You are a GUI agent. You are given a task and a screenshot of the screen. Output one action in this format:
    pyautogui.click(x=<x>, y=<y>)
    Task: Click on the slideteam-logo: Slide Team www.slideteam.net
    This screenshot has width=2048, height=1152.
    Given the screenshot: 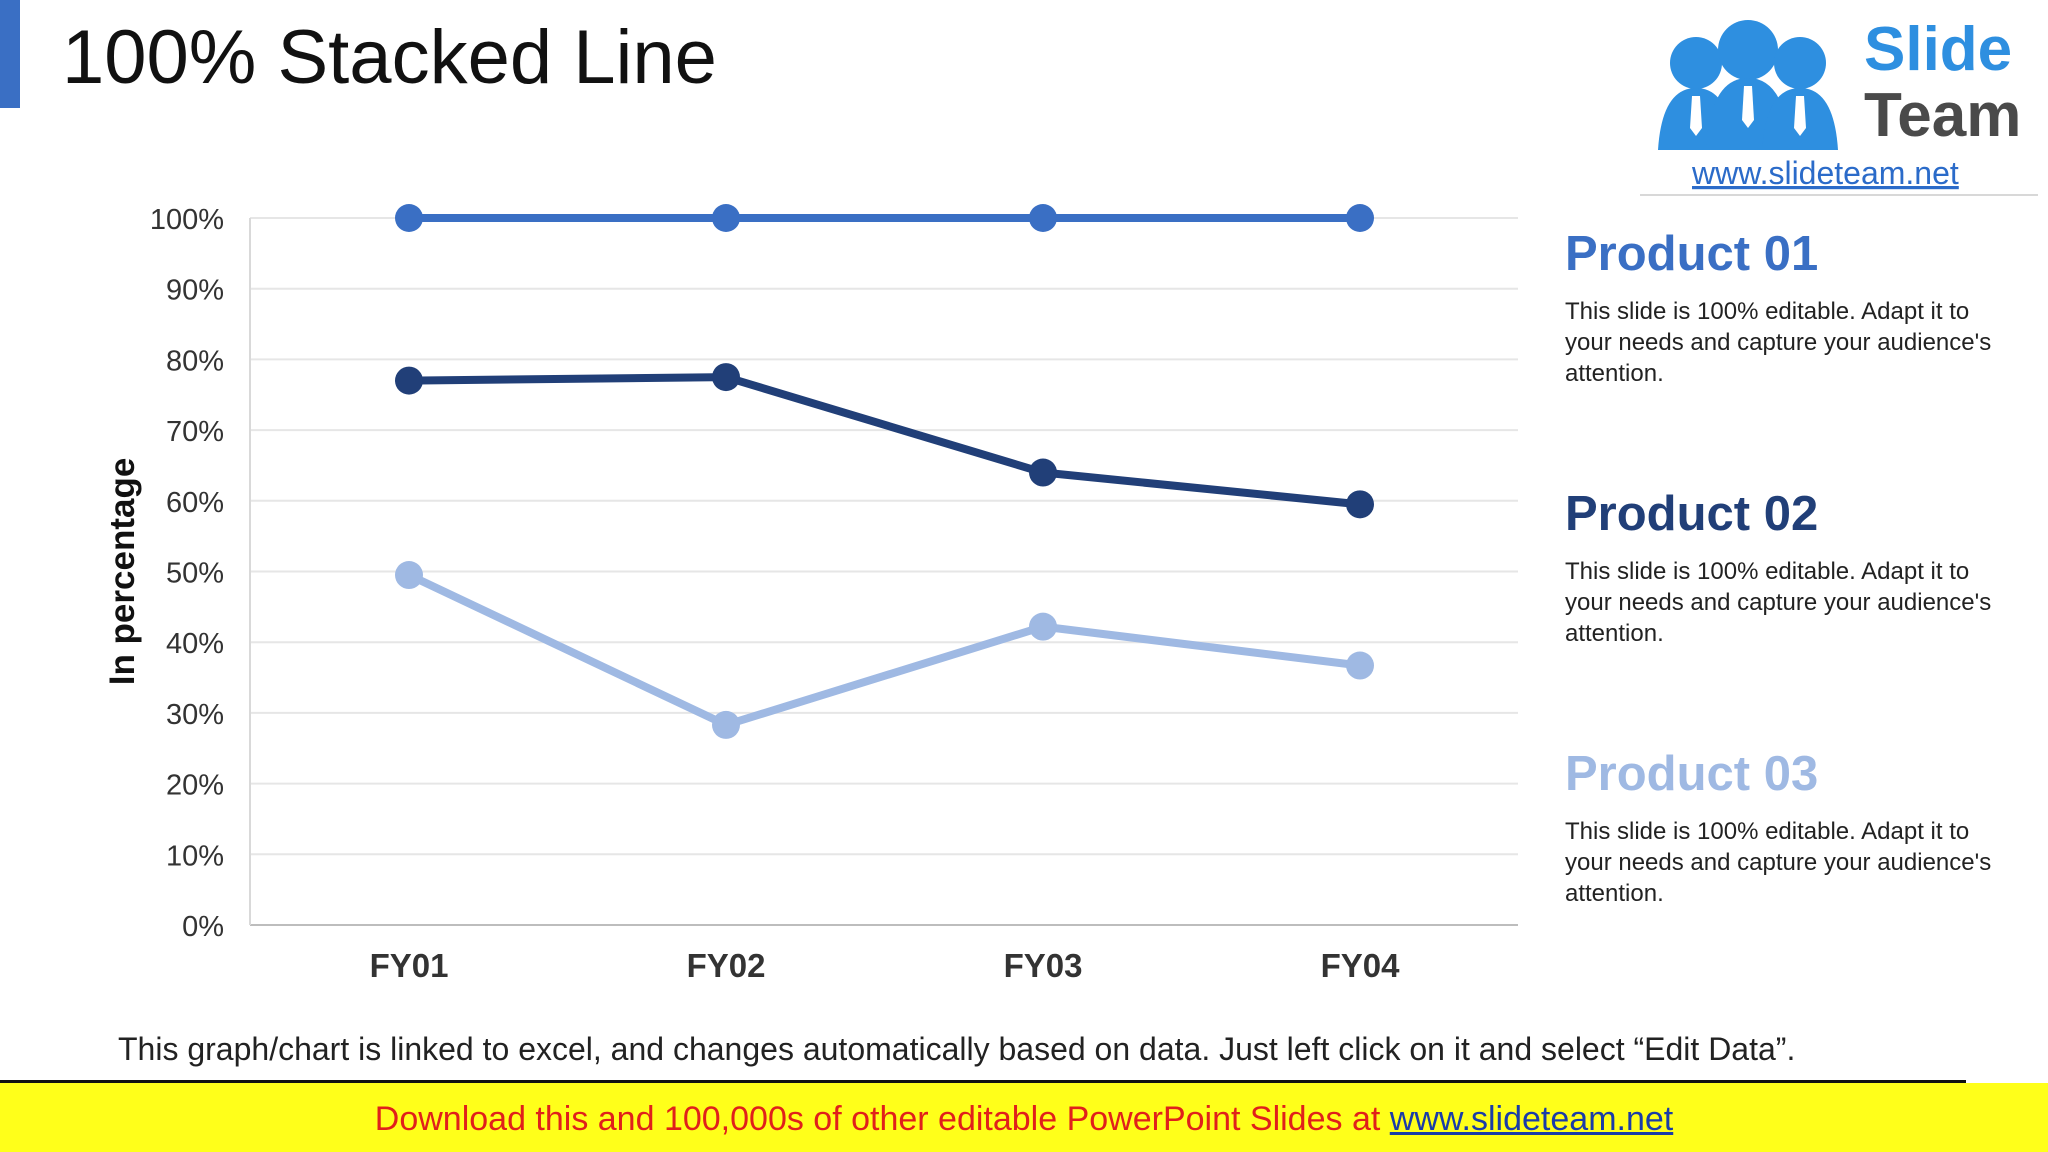 What is the action you would take?
    pyautogui.click(x=1840, y=103)
    